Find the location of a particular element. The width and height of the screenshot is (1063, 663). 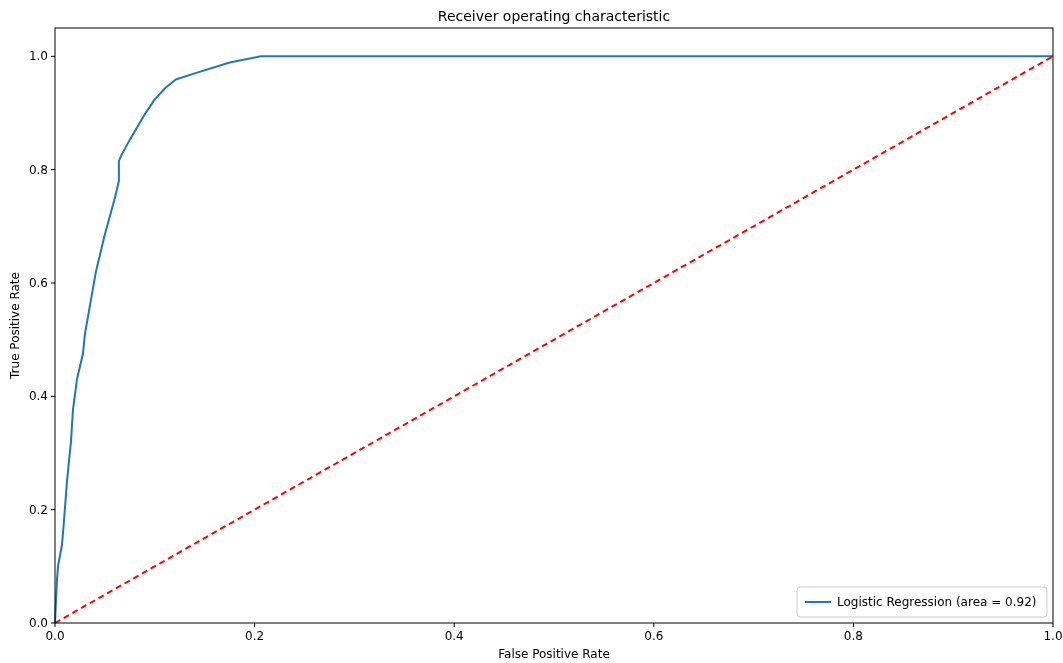

y-tick-label: 0.6 is located at coordinates (38, 283).